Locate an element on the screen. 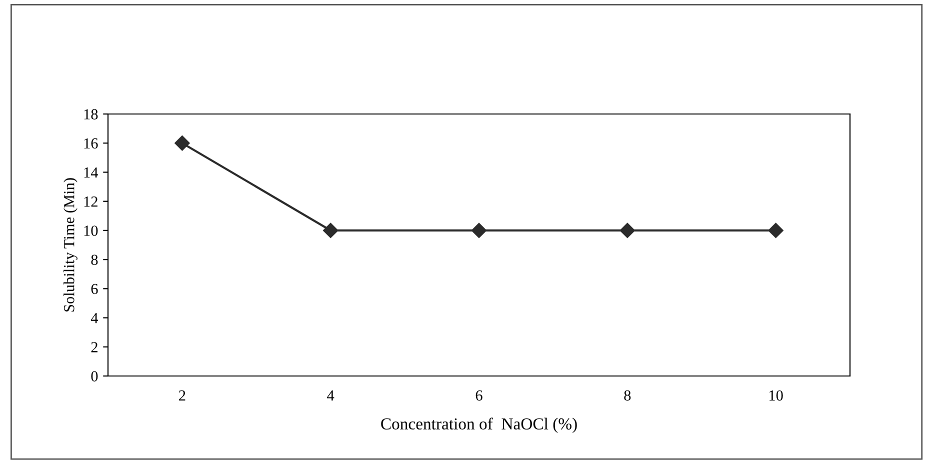 Image resolution: width=934 pixels, height=466 pixels. y-tick-label: 12 is located at coordinates (91, 201).